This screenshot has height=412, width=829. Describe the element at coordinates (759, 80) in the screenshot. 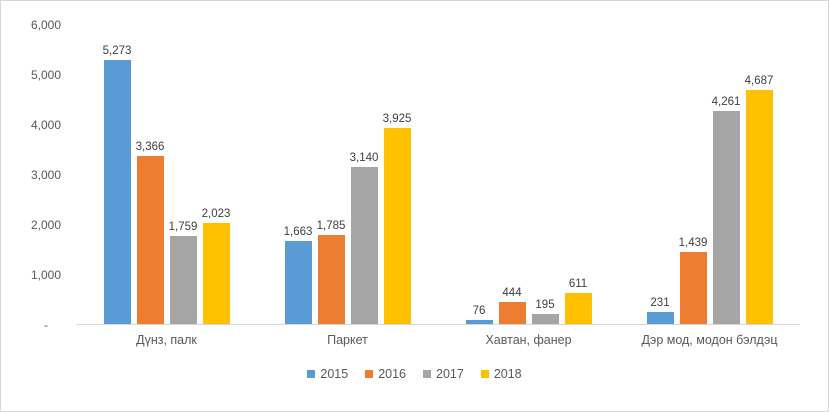

I see `bar-value-label: 4,687` at that location.